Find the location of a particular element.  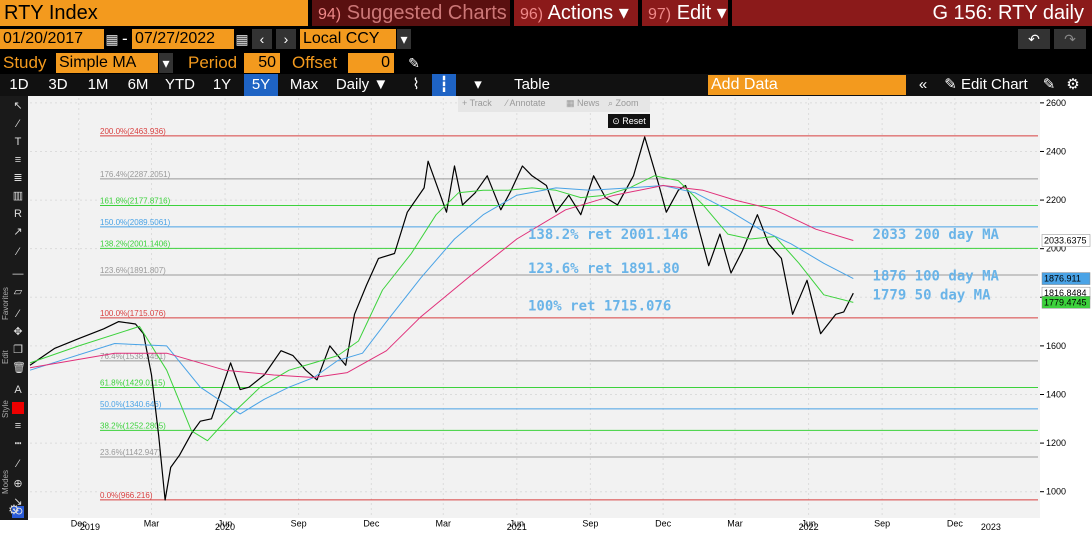

collapse-icon: « is located at coordinates (923, 84).